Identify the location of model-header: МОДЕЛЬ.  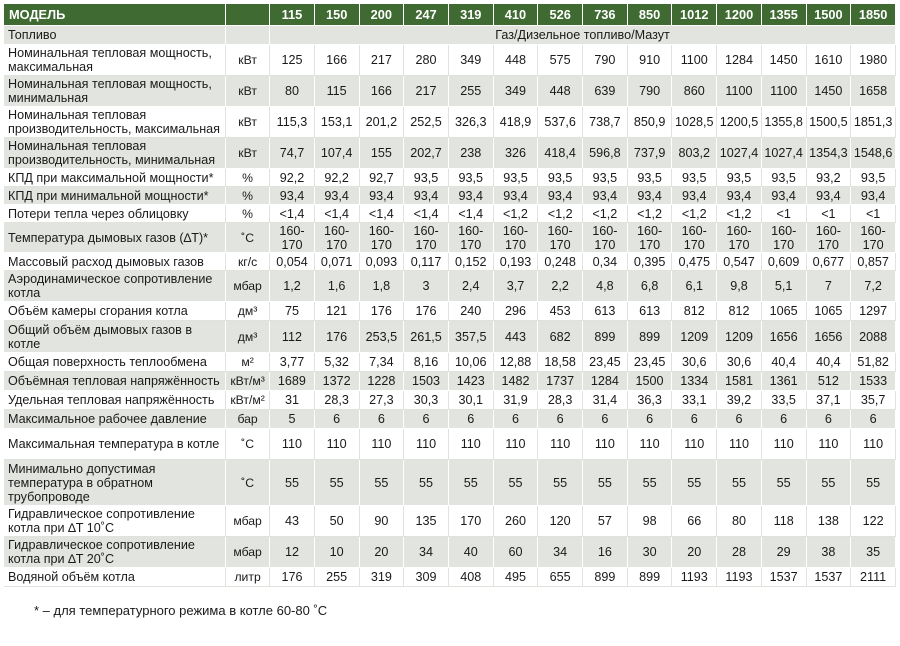
(115, 15).